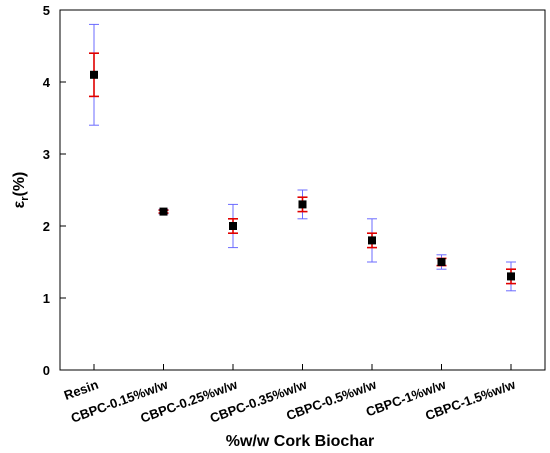  What do you see at coordinates (300, 441) in the screenshot?
I see `x-axis-title: %w/w Cork Biochar` at bounding box center [300, 441].